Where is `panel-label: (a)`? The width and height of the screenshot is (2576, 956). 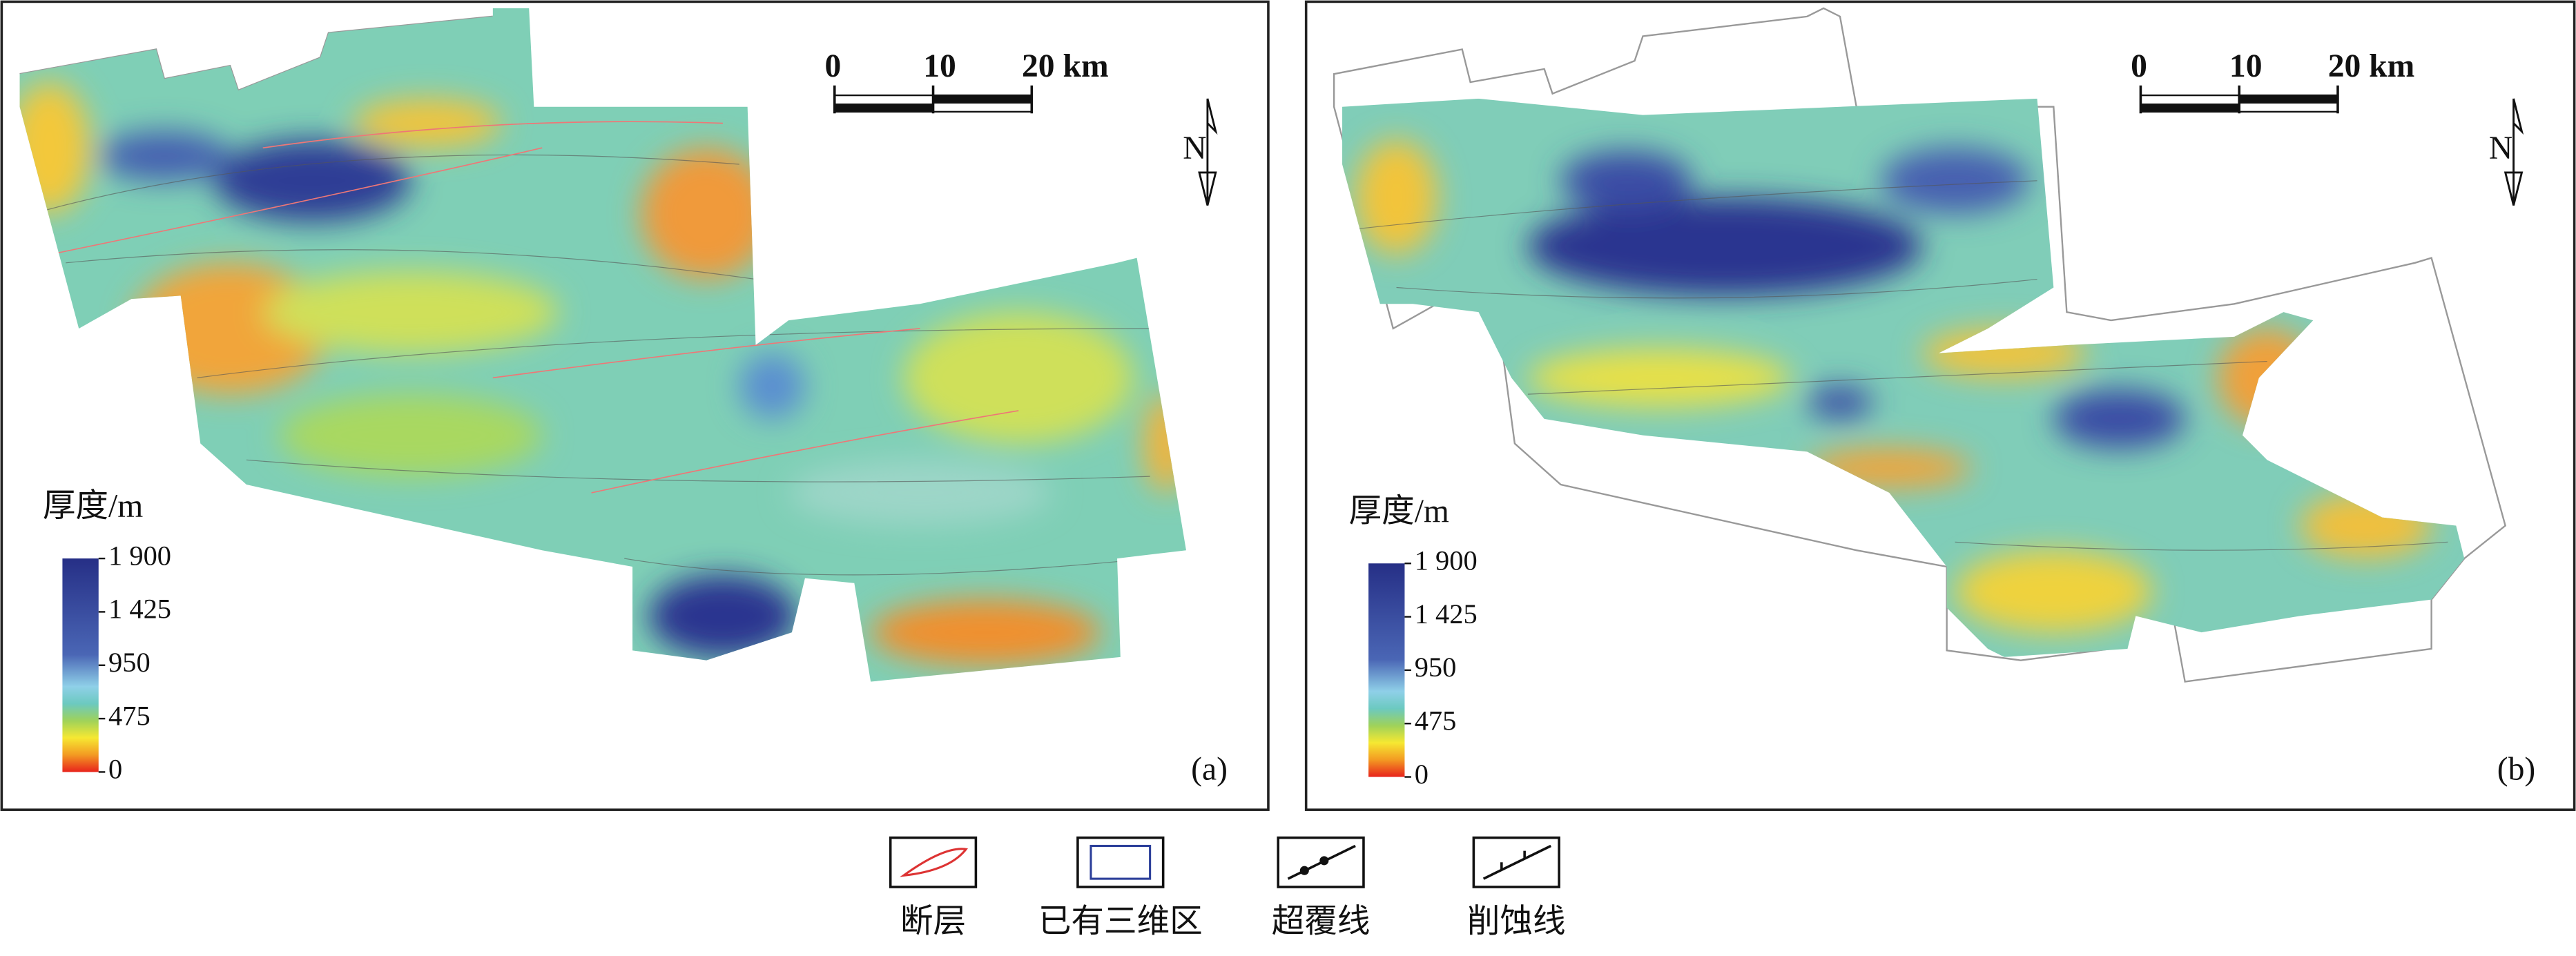 panel-label: (a) is located at coordinates (1209, 769).